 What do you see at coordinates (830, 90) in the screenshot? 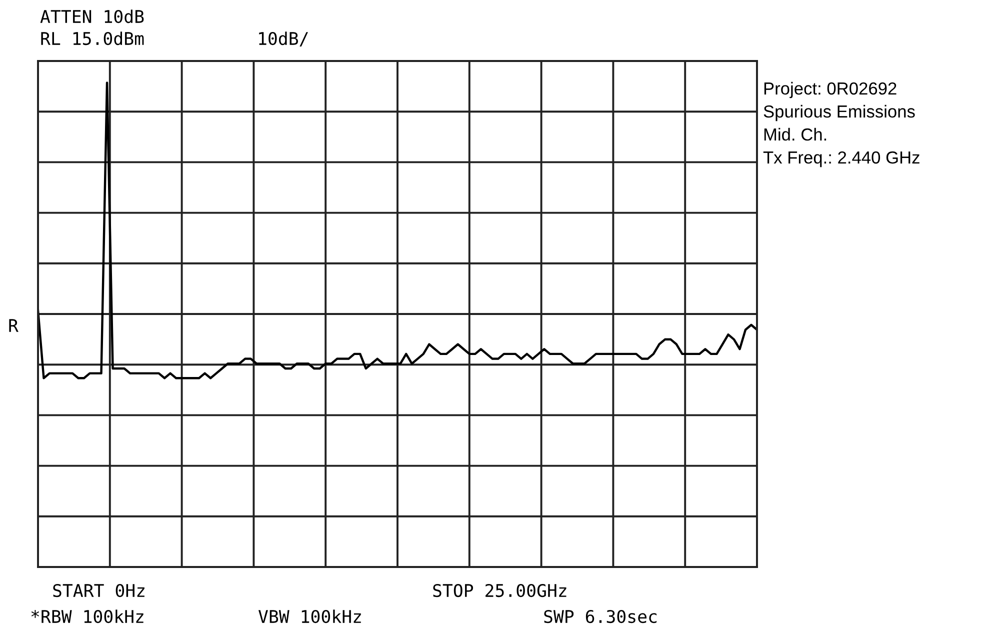
I see `text: Project: 0R02692` at bounding box center [830, 90].